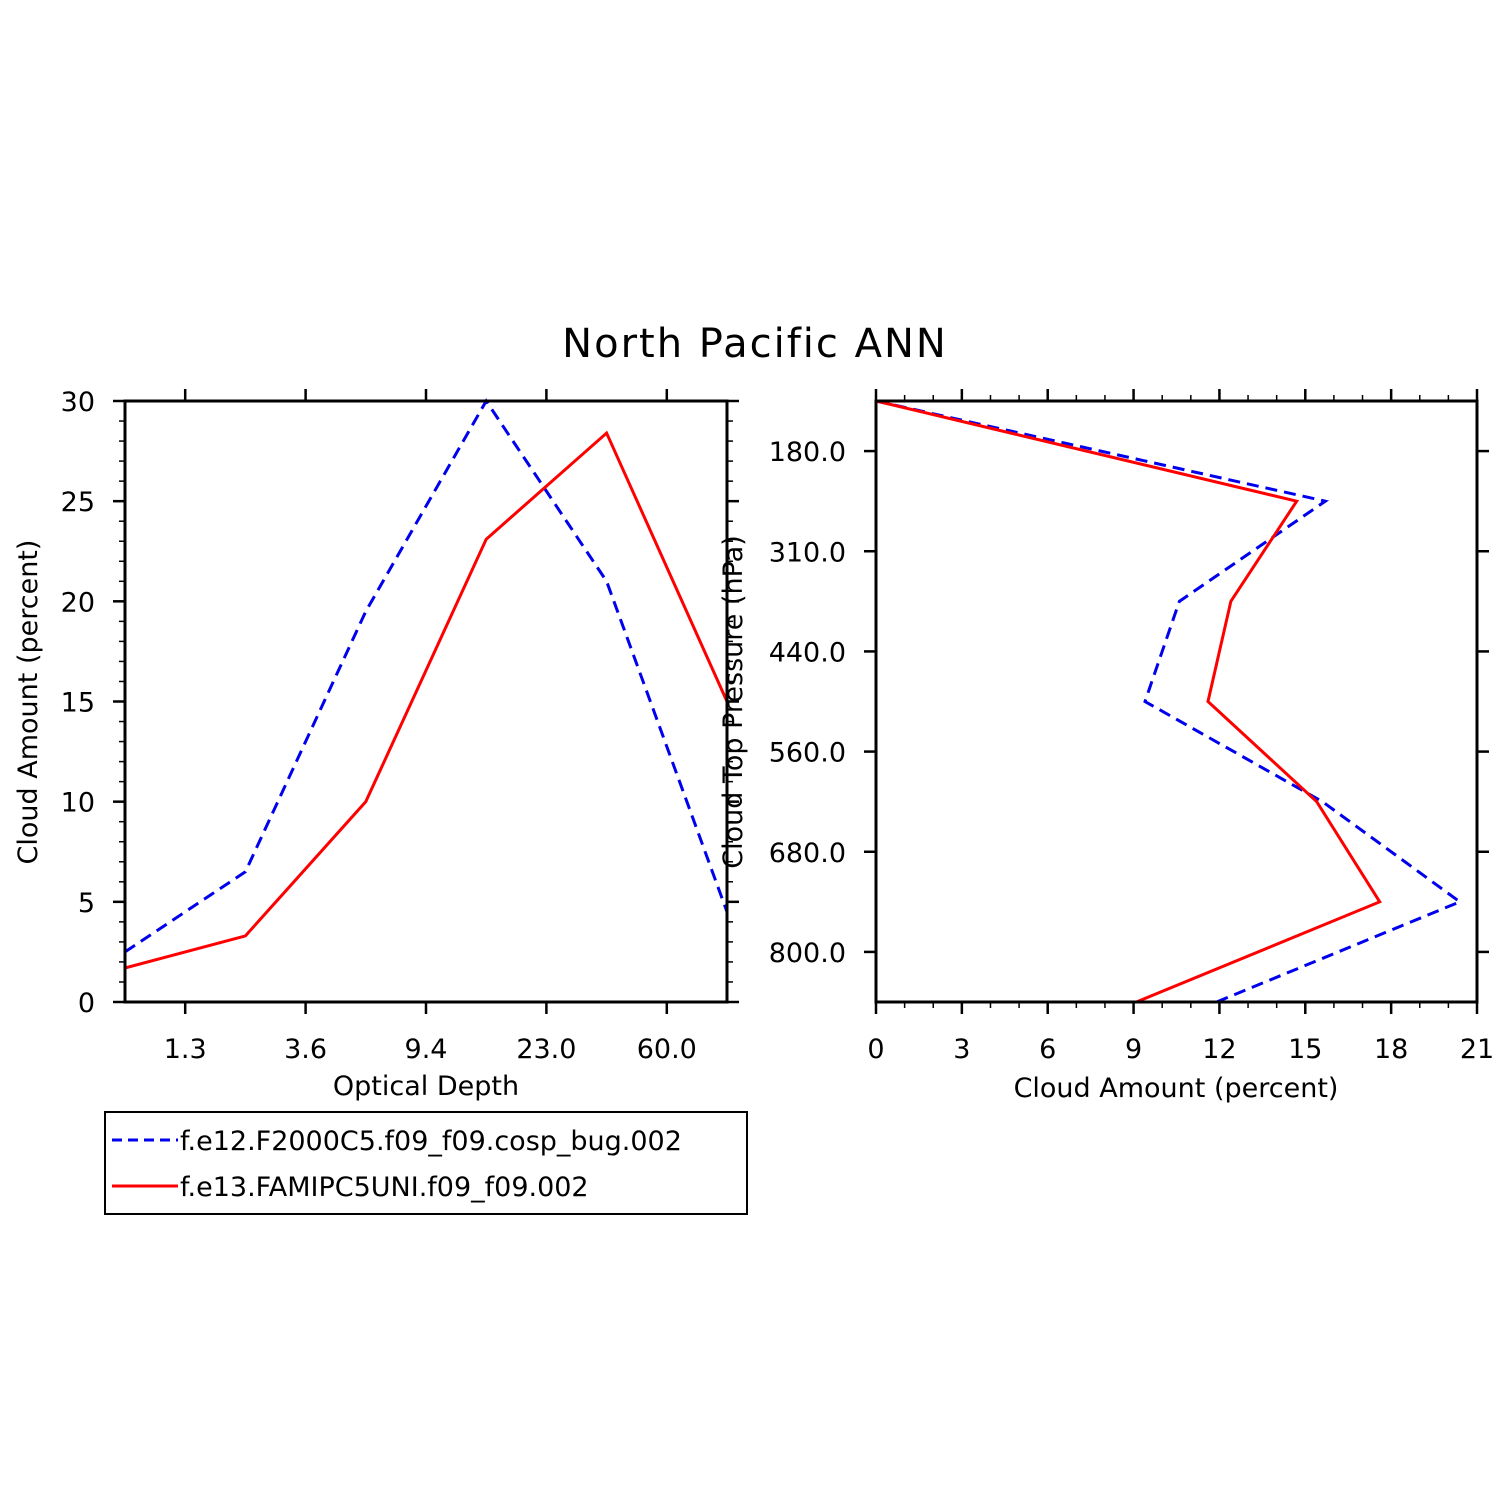  I want to click on left-y-tick-label: 20, so click(78, 602).